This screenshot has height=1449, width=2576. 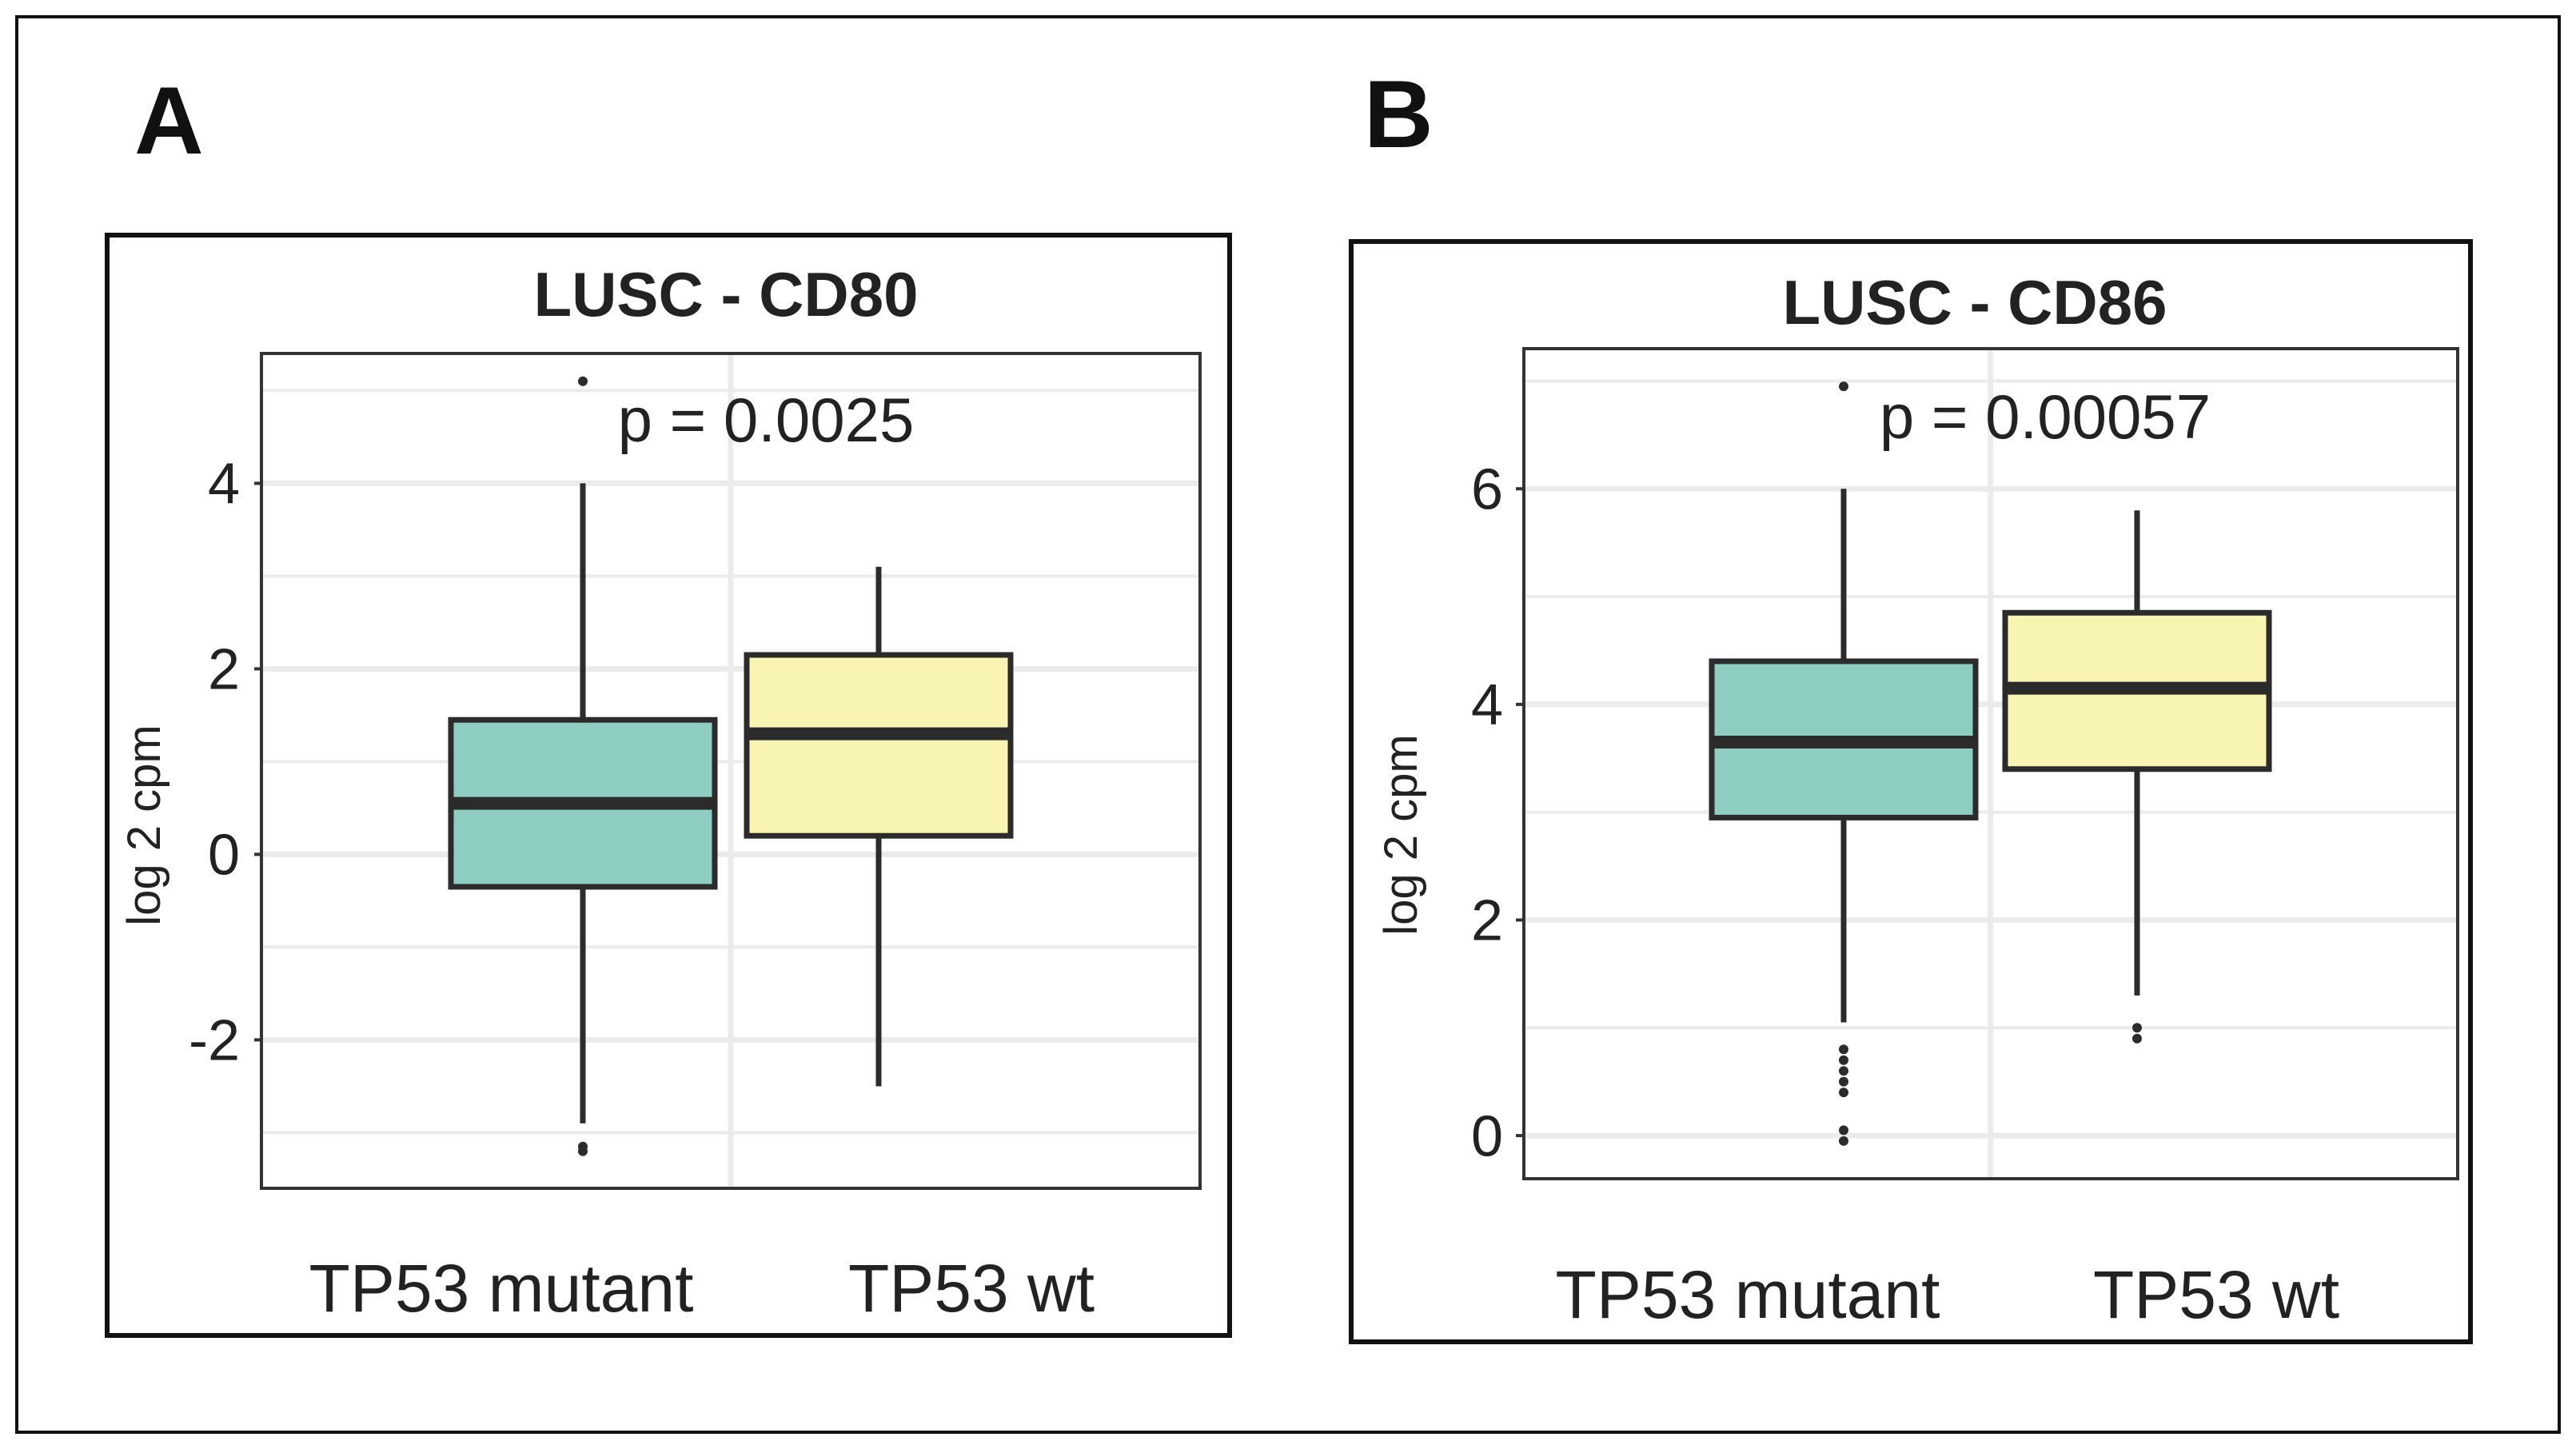 What do you see at coordinates (1974, 302) in the screenshot?
I see `panel-b-title: LUSC - CD86` at bounding box center [1974, 302].